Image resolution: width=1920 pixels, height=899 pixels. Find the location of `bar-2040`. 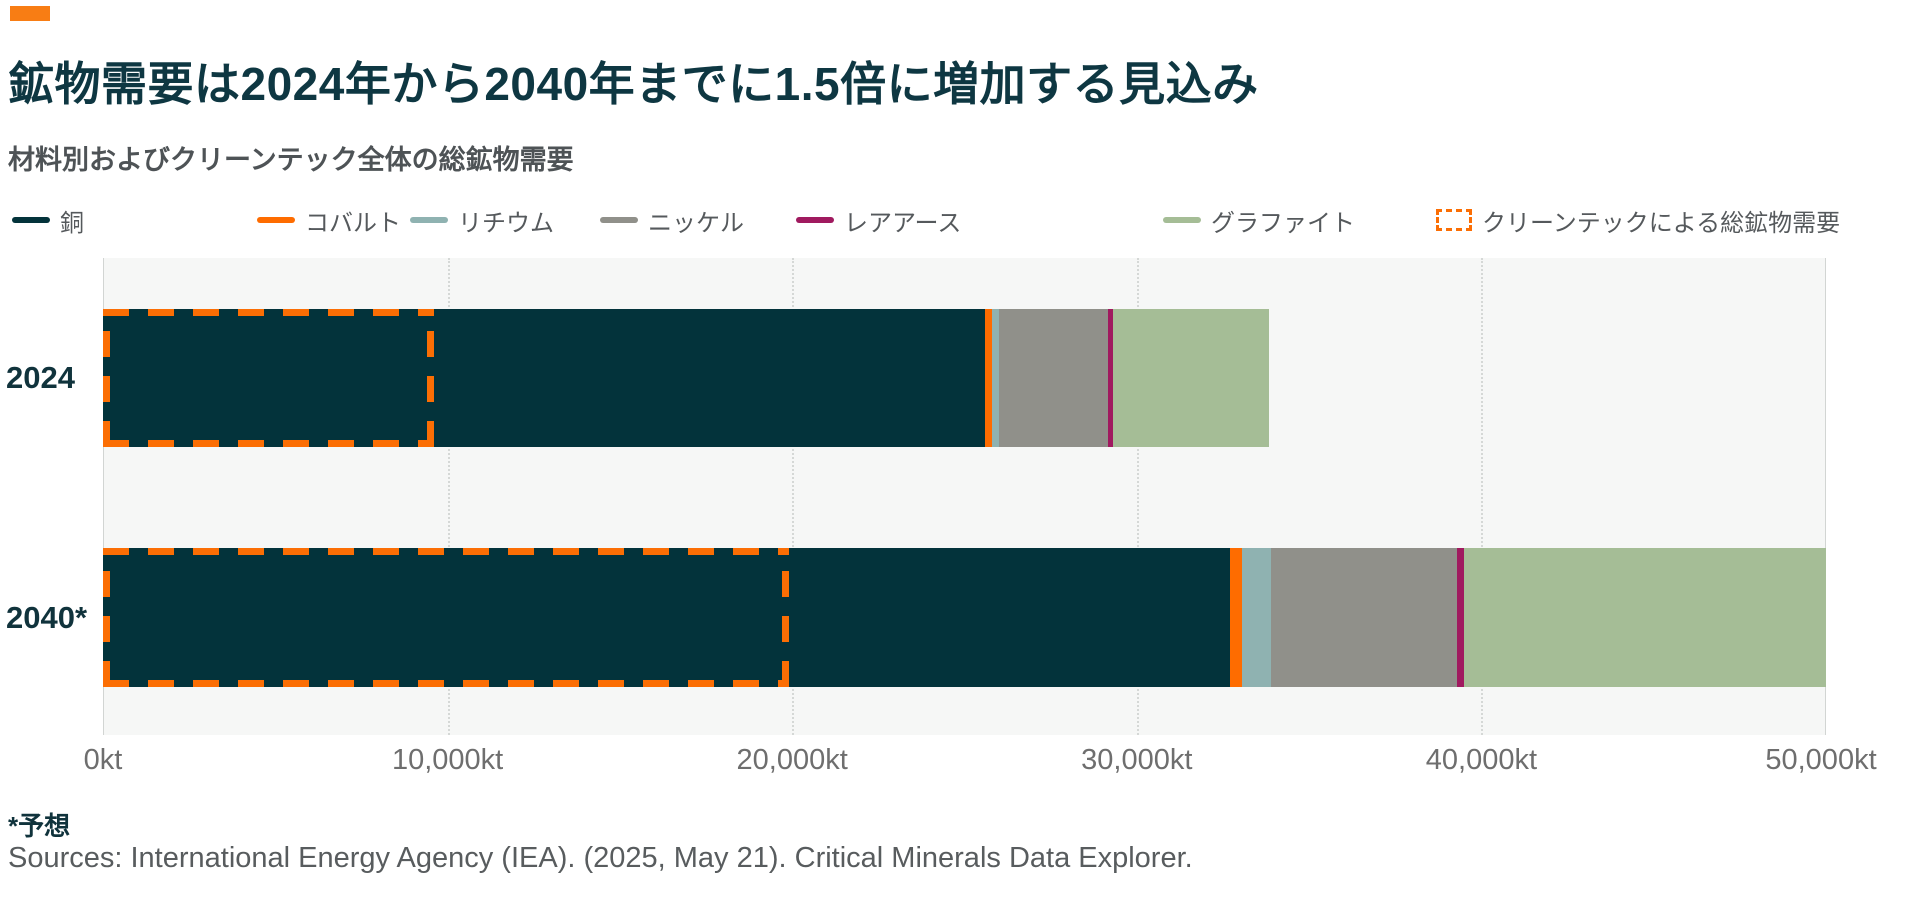

bar-2040 is located at coordinates (964, 617).